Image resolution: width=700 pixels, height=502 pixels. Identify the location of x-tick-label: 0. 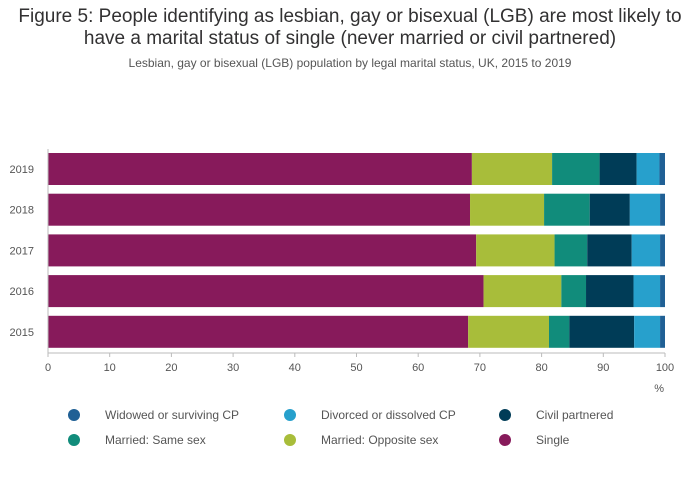
(48, 368).